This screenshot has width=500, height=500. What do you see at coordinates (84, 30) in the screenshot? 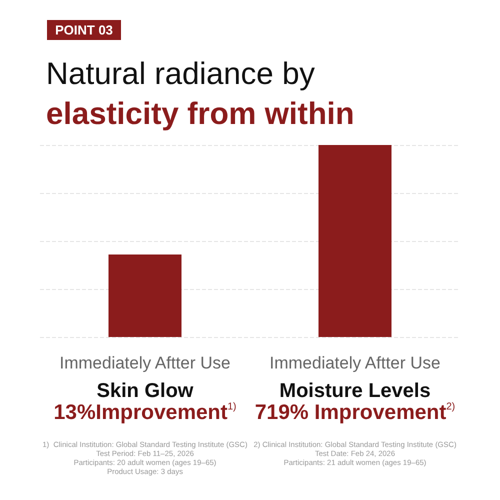
I see `chart-subtitle: POINT 03` at bounding box center [84, 30].